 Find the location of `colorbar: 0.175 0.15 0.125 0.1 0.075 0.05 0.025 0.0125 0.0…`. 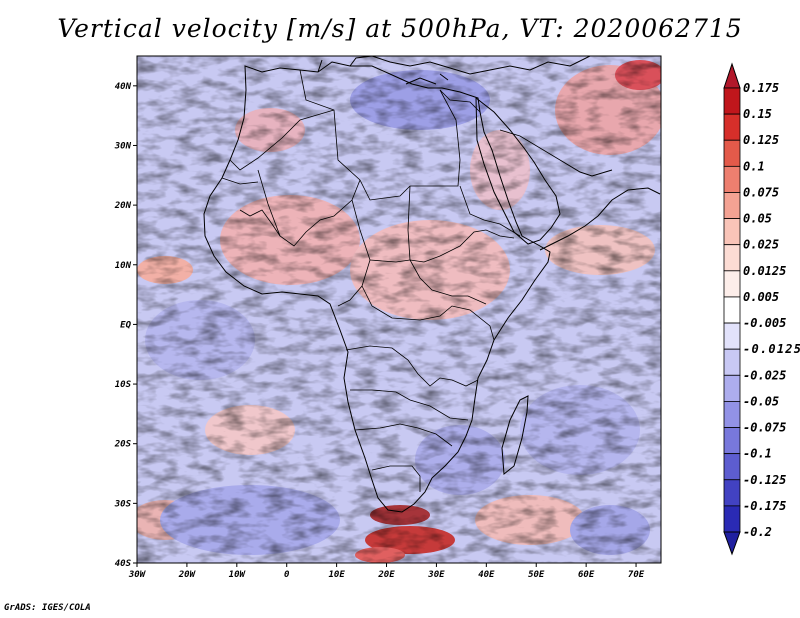

colorbar: 0.175 0.15 0.125 0.1 0.075 0.05 0.025 0.0125 0.0… is located at coordinates (761, 309).